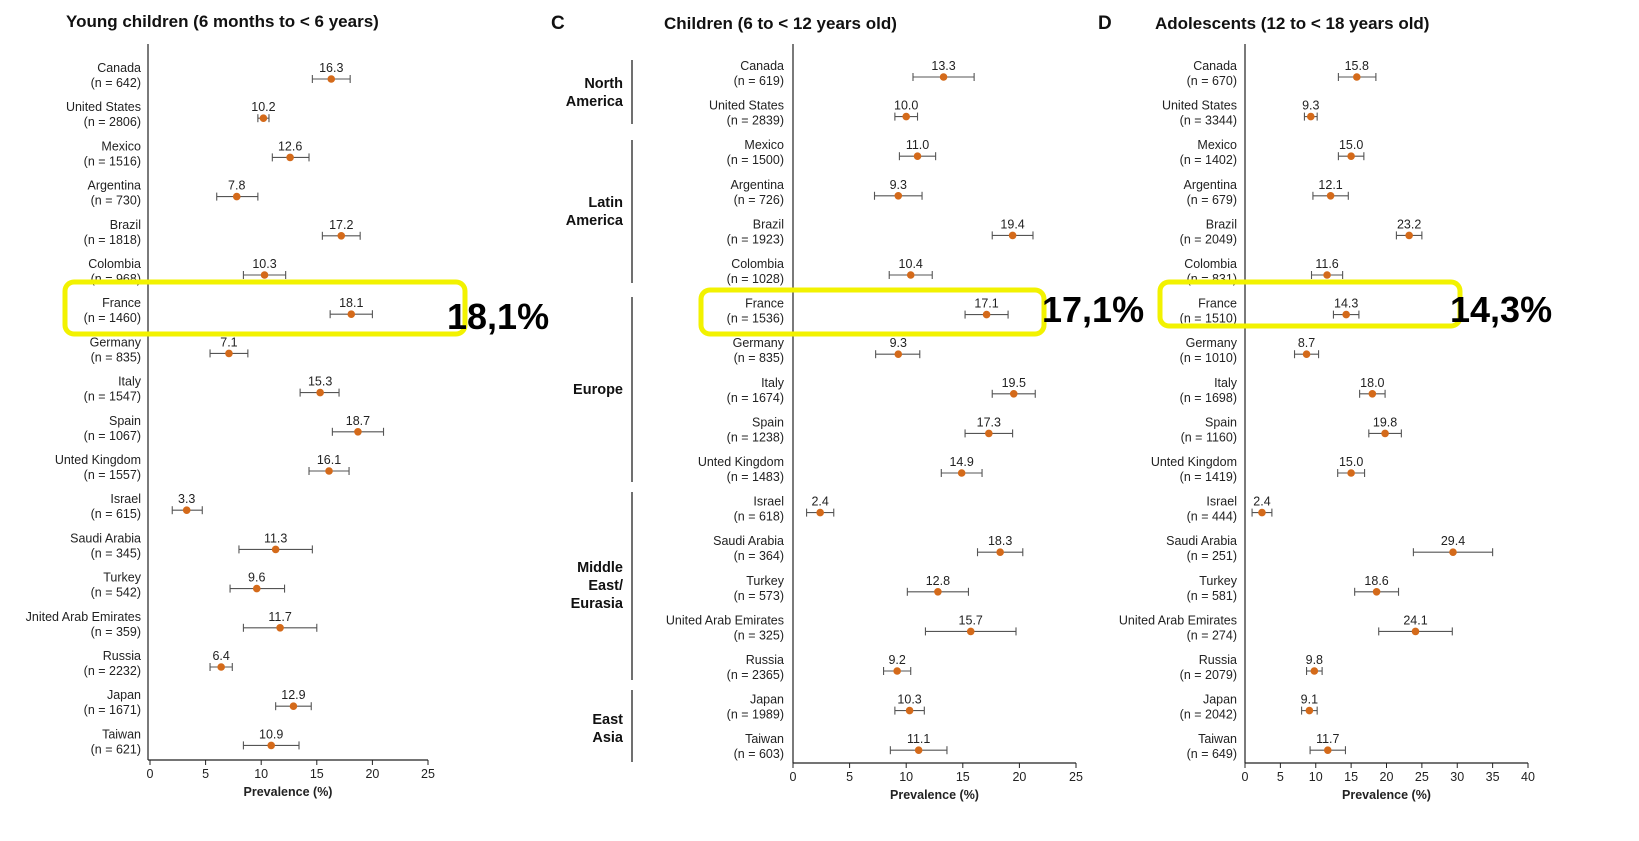 This screenshot has height=841, width=1639. What do you see at coordinates (1208, 121) in the screenshot?
I see `sample-size-label: (n = 3344)` at bounding box center [1208, 121].